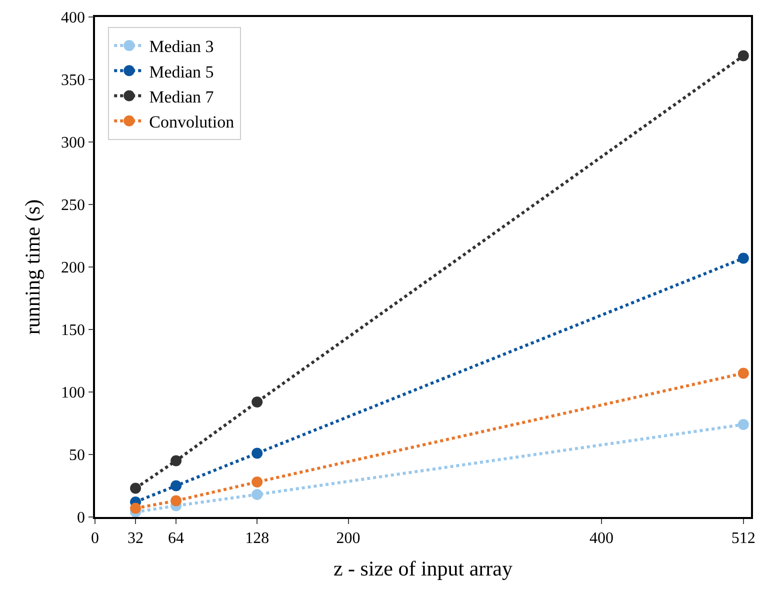 The width and height of the screenshot is (765, 592). What do you see at coordinates (81, 518) in the screenshot?
I see `y-tick-label: 0` at bounding box center [81, 518].